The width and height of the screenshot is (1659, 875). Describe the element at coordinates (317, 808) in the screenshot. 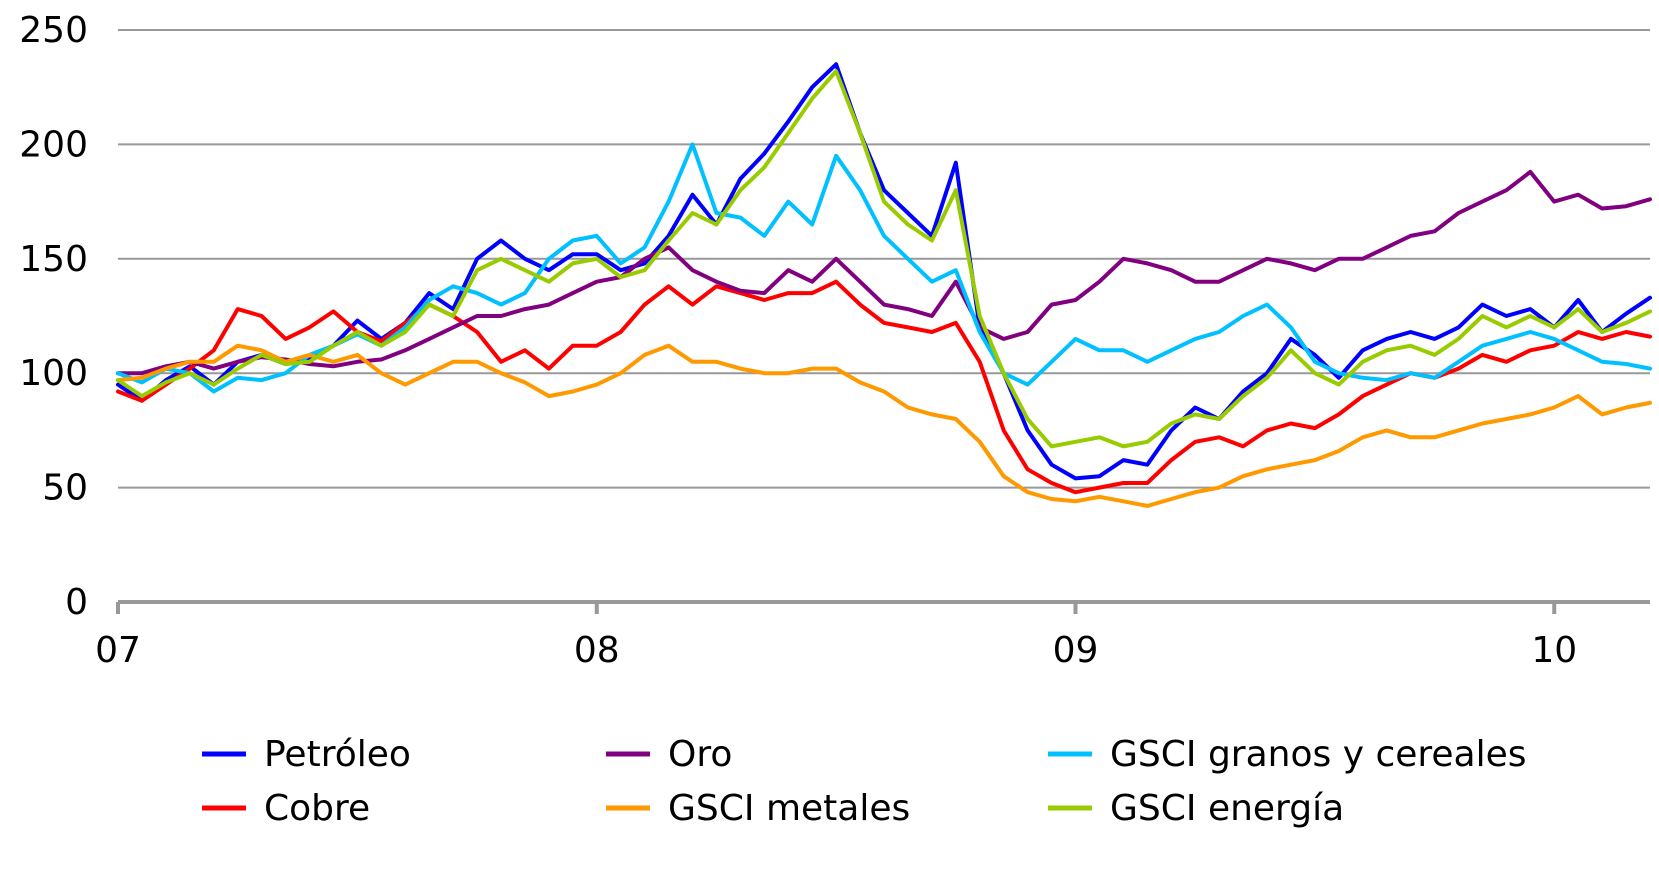

I see `legend-label-1: Cobre` at that location.